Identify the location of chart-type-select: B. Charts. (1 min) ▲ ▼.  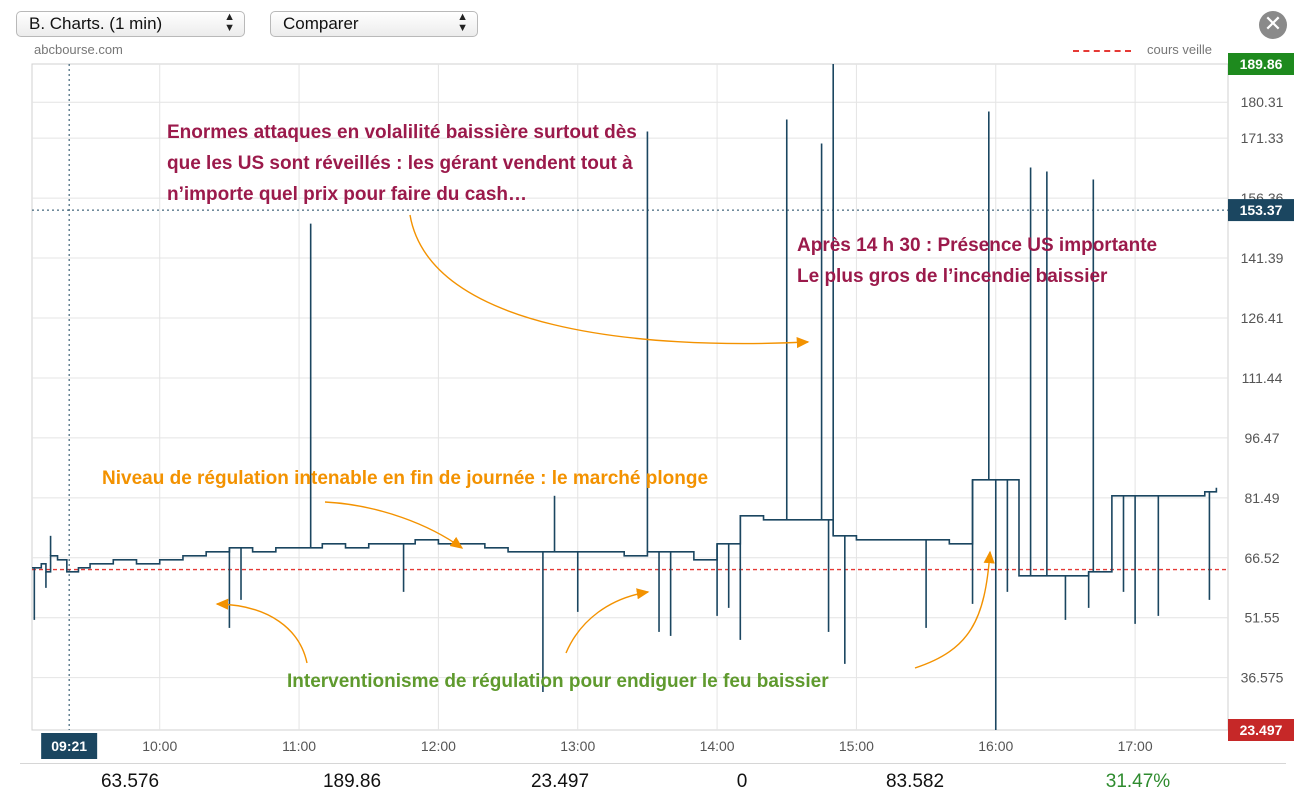
(130, 24).